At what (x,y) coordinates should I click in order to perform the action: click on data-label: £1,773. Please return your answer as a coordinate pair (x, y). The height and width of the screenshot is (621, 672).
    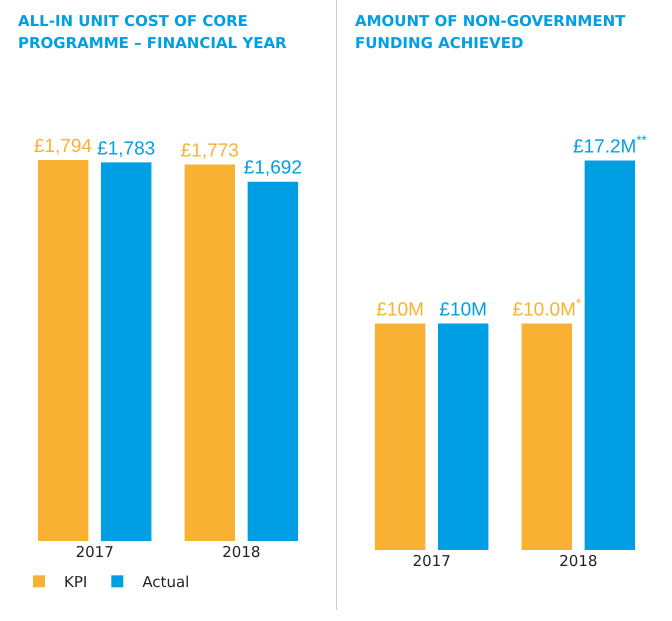
    Looking at the image, I should click on (209, 151).